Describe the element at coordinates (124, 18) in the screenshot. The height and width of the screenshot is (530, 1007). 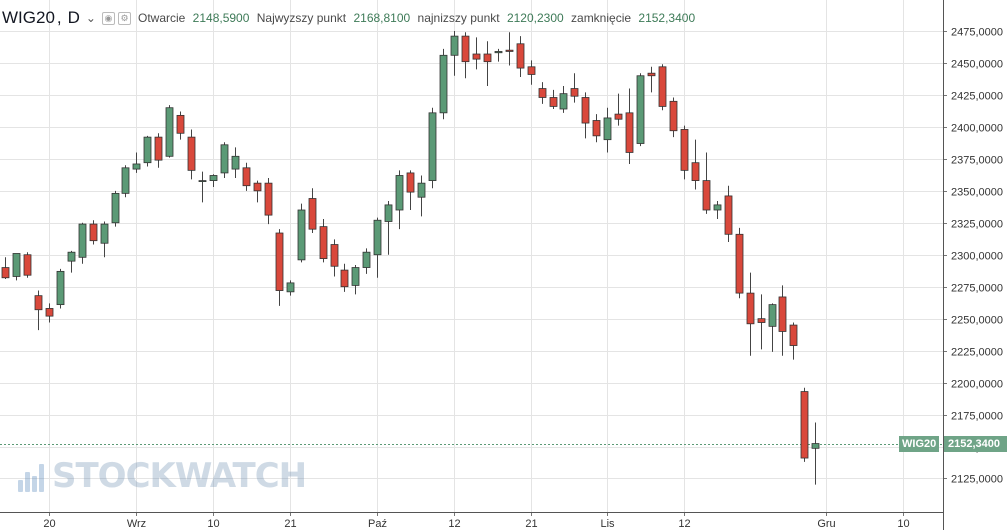
I see `settings-icon: ⚙` at that location.